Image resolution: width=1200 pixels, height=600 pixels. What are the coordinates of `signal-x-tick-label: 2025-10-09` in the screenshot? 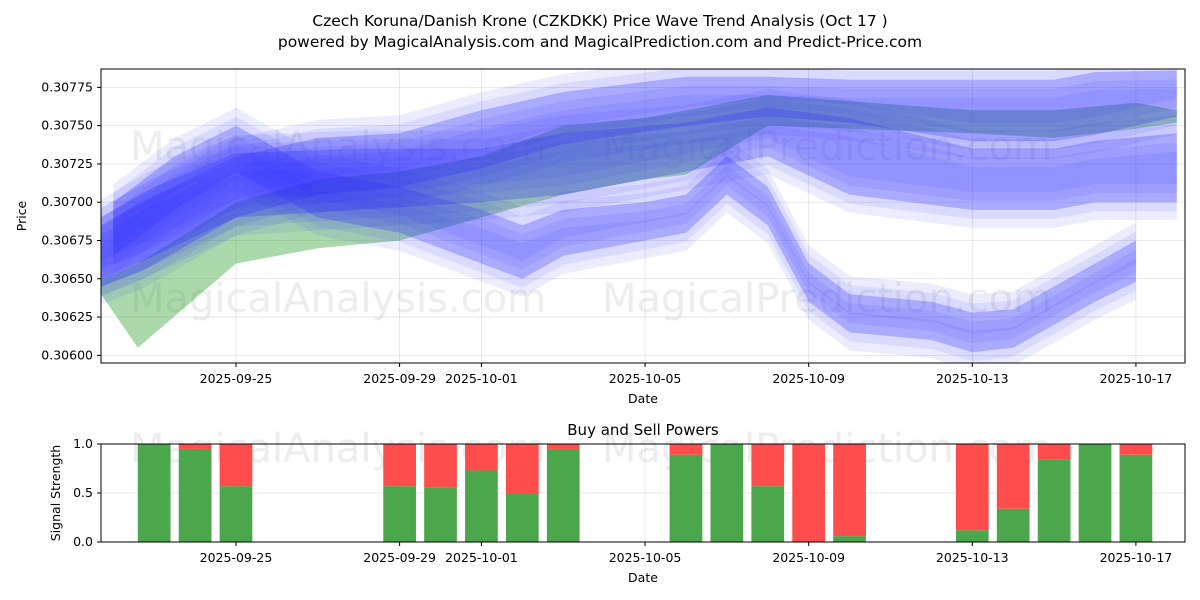 It's located at (808, 557).